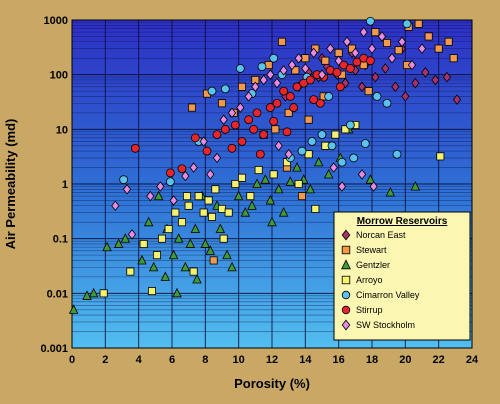 The image size is (500, 404). Describe the element at coordinates (139, 360) in the screenshot. I see `x-tick-label: 4` at that location.